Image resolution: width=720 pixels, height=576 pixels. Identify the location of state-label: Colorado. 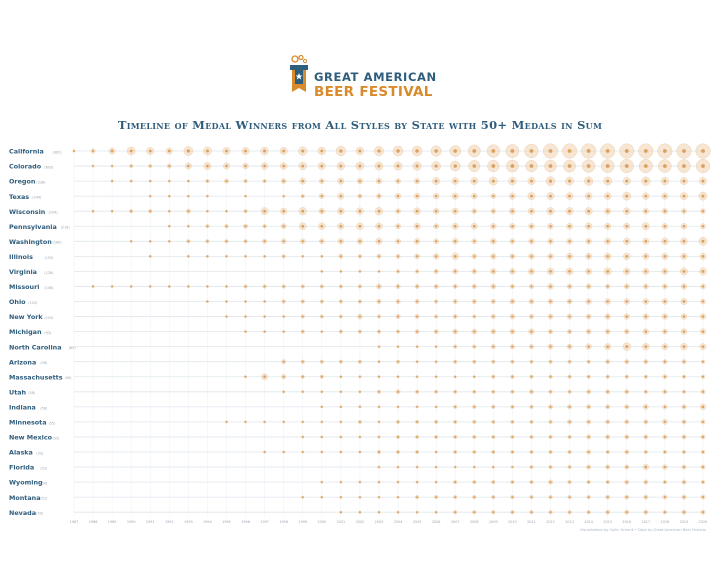
(25, 167).